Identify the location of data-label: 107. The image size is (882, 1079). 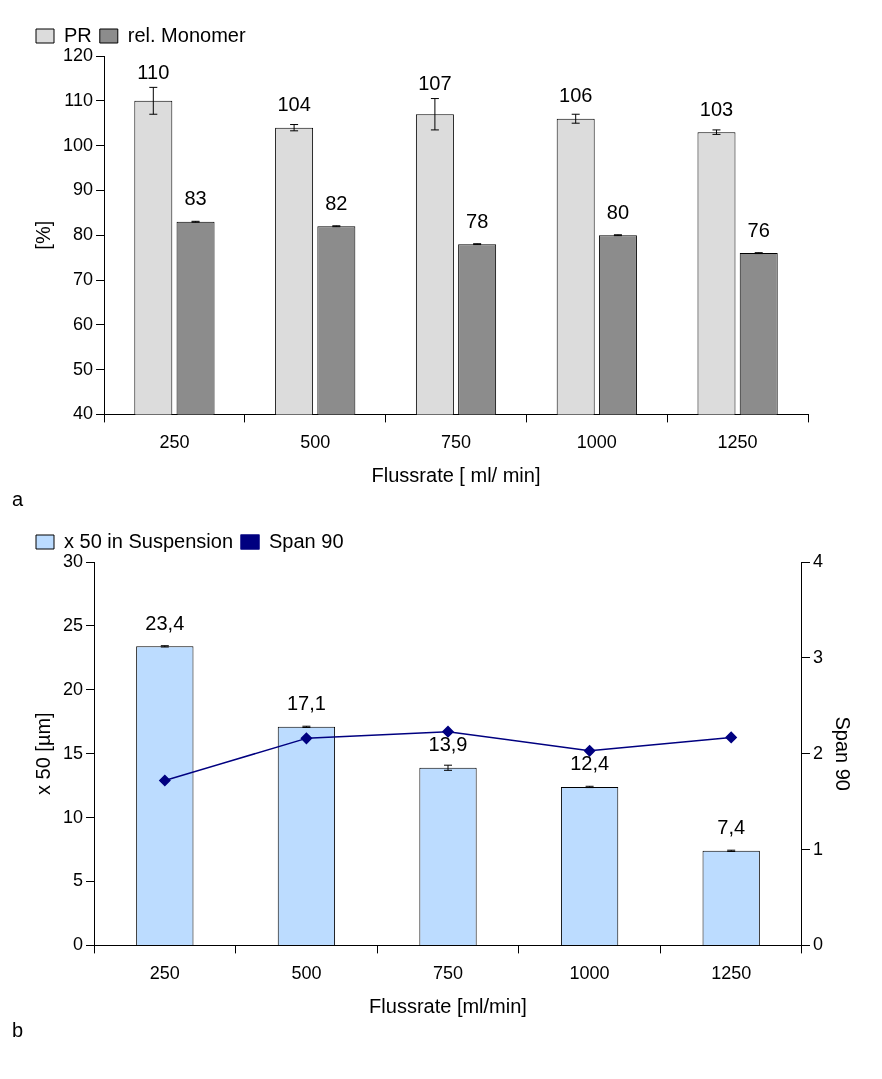
(435, 83).